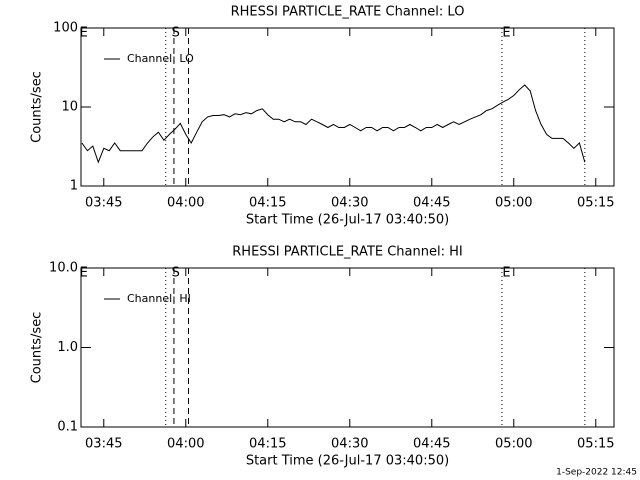 This screenshot has height=480, width=640. What do you see at coordinates (347, 252) in the screenshot?
I see `chart-title: RHESSI PARTICLE_RATE Channel: HI` at bounding box center [347, 252].